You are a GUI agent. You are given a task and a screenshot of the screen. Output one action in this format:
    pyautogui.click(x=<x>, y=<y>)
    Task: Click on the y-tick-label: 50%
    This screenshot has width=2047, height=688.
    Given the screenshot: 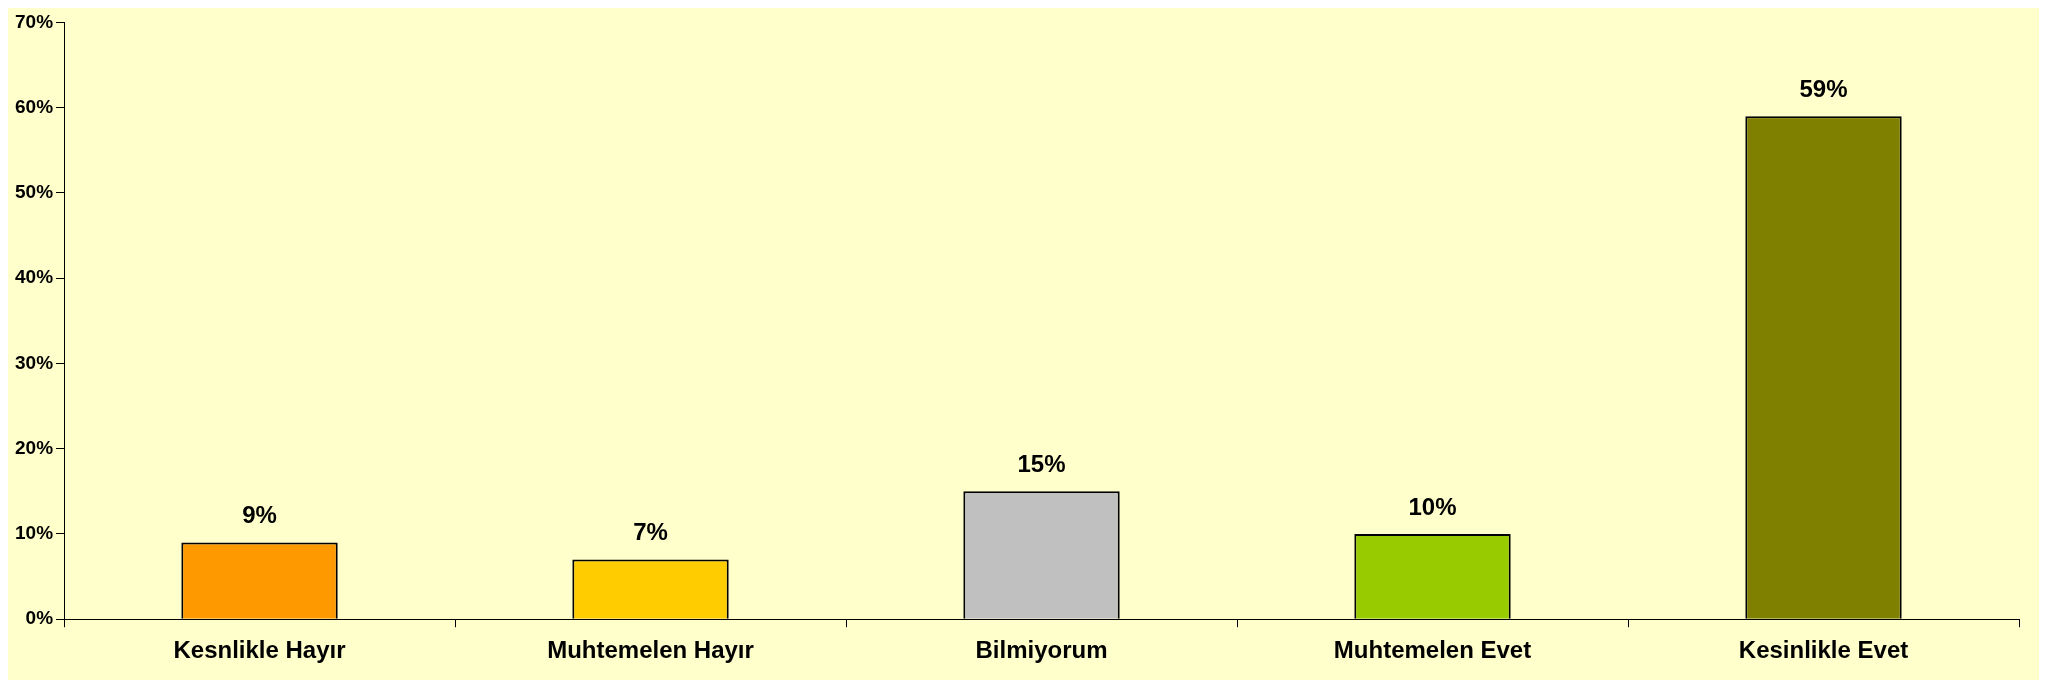 What is the action you would take?
    pyautogui.click(x=34, y=192)
    